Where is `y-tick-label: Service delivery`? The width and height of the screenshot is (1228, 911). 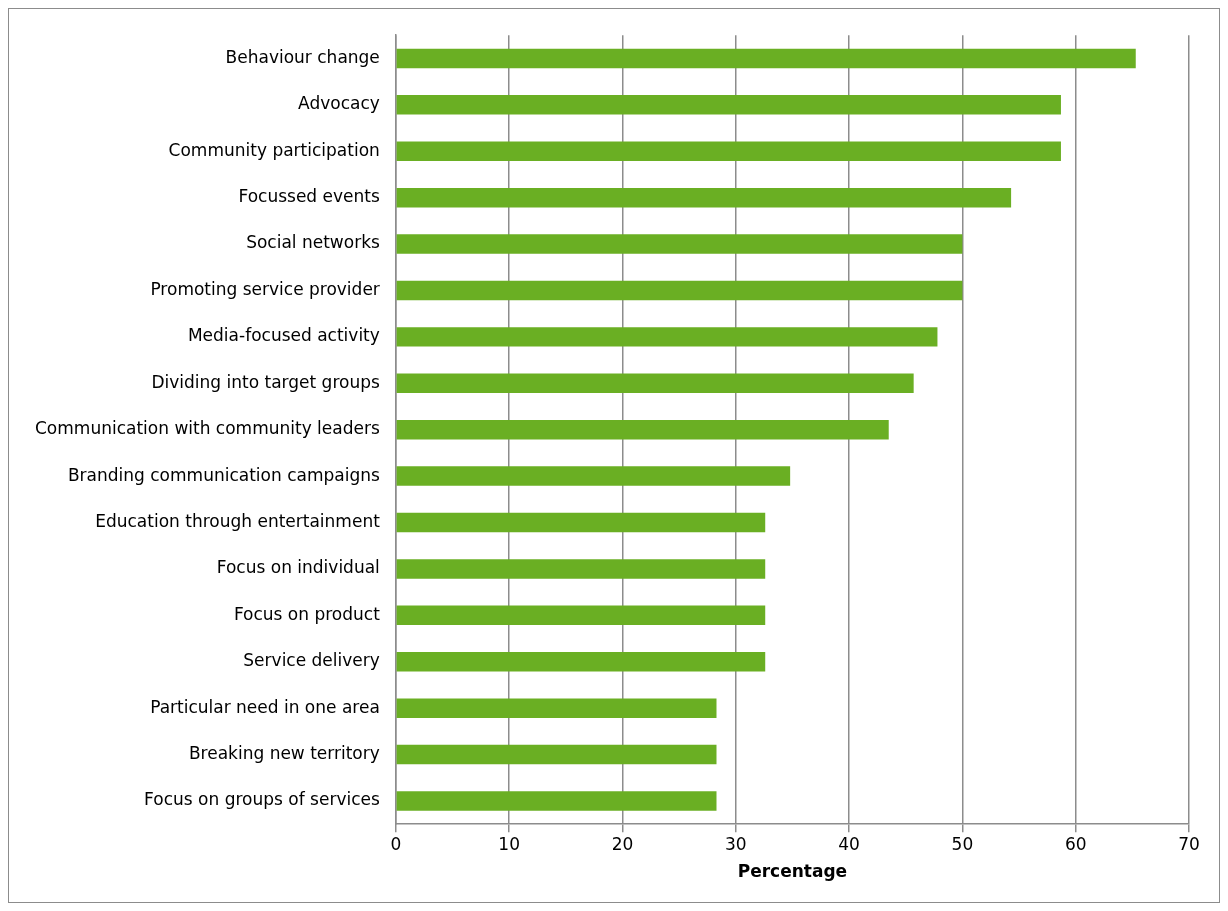 y-tick-label: Service delivery is located at coordinates (311, 660).